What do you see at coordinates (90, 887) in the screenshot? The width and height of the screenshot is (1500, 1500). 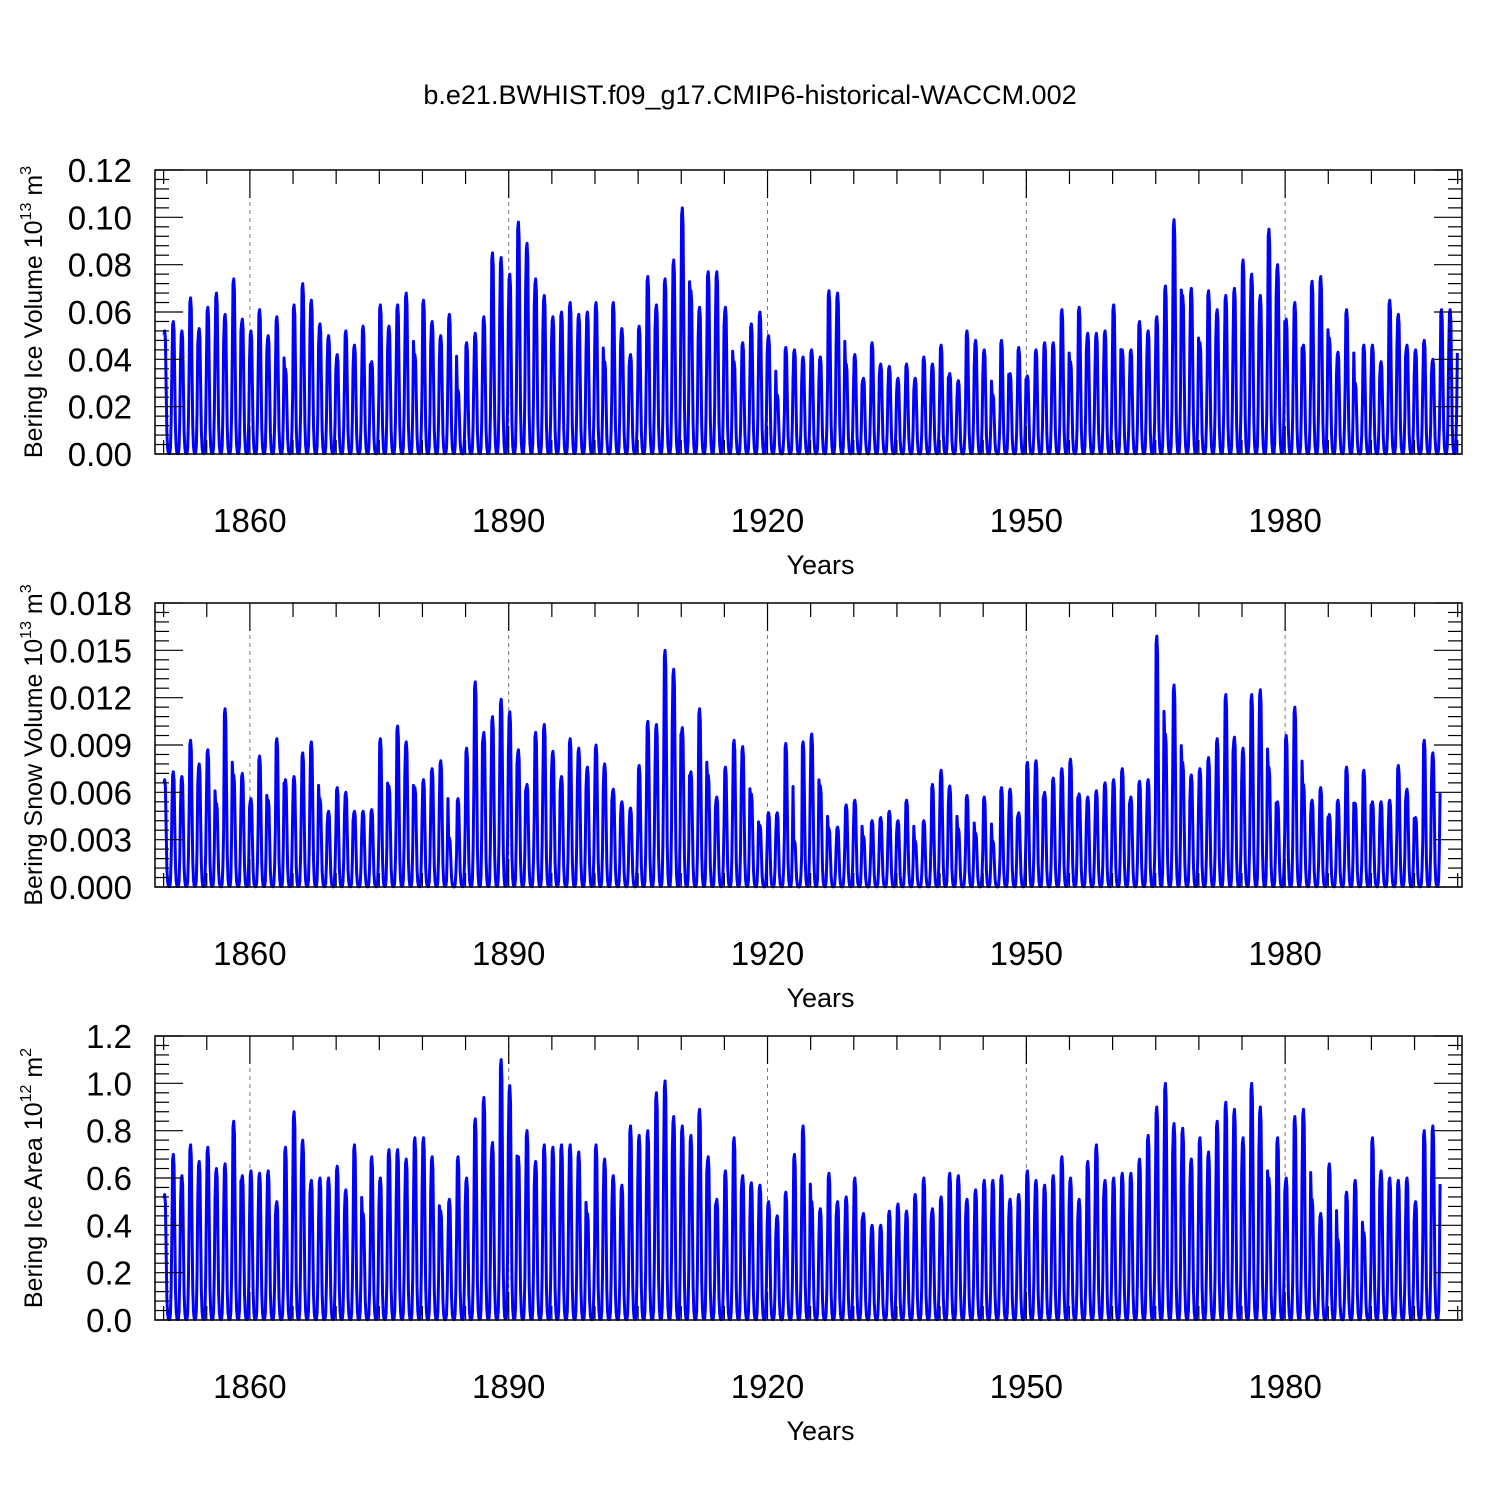 I see `y-tick-label: 0.000` at bounding box center [90, 887].